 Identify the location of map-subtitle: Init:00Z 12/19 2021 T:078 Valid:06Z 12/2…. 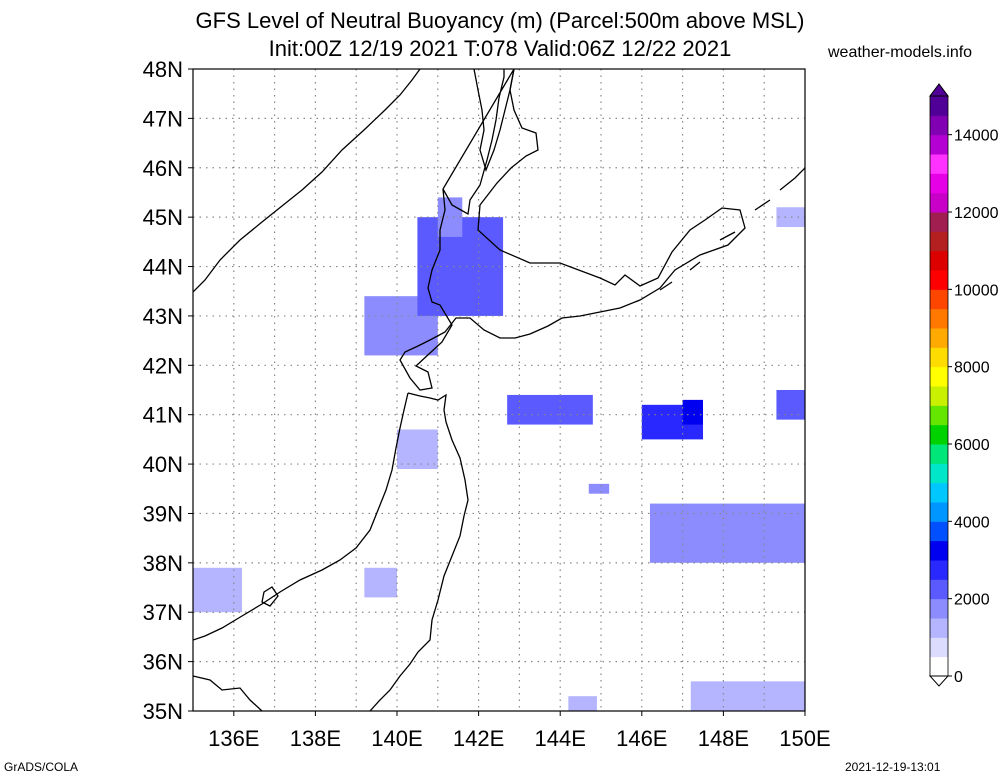
(500, 48).